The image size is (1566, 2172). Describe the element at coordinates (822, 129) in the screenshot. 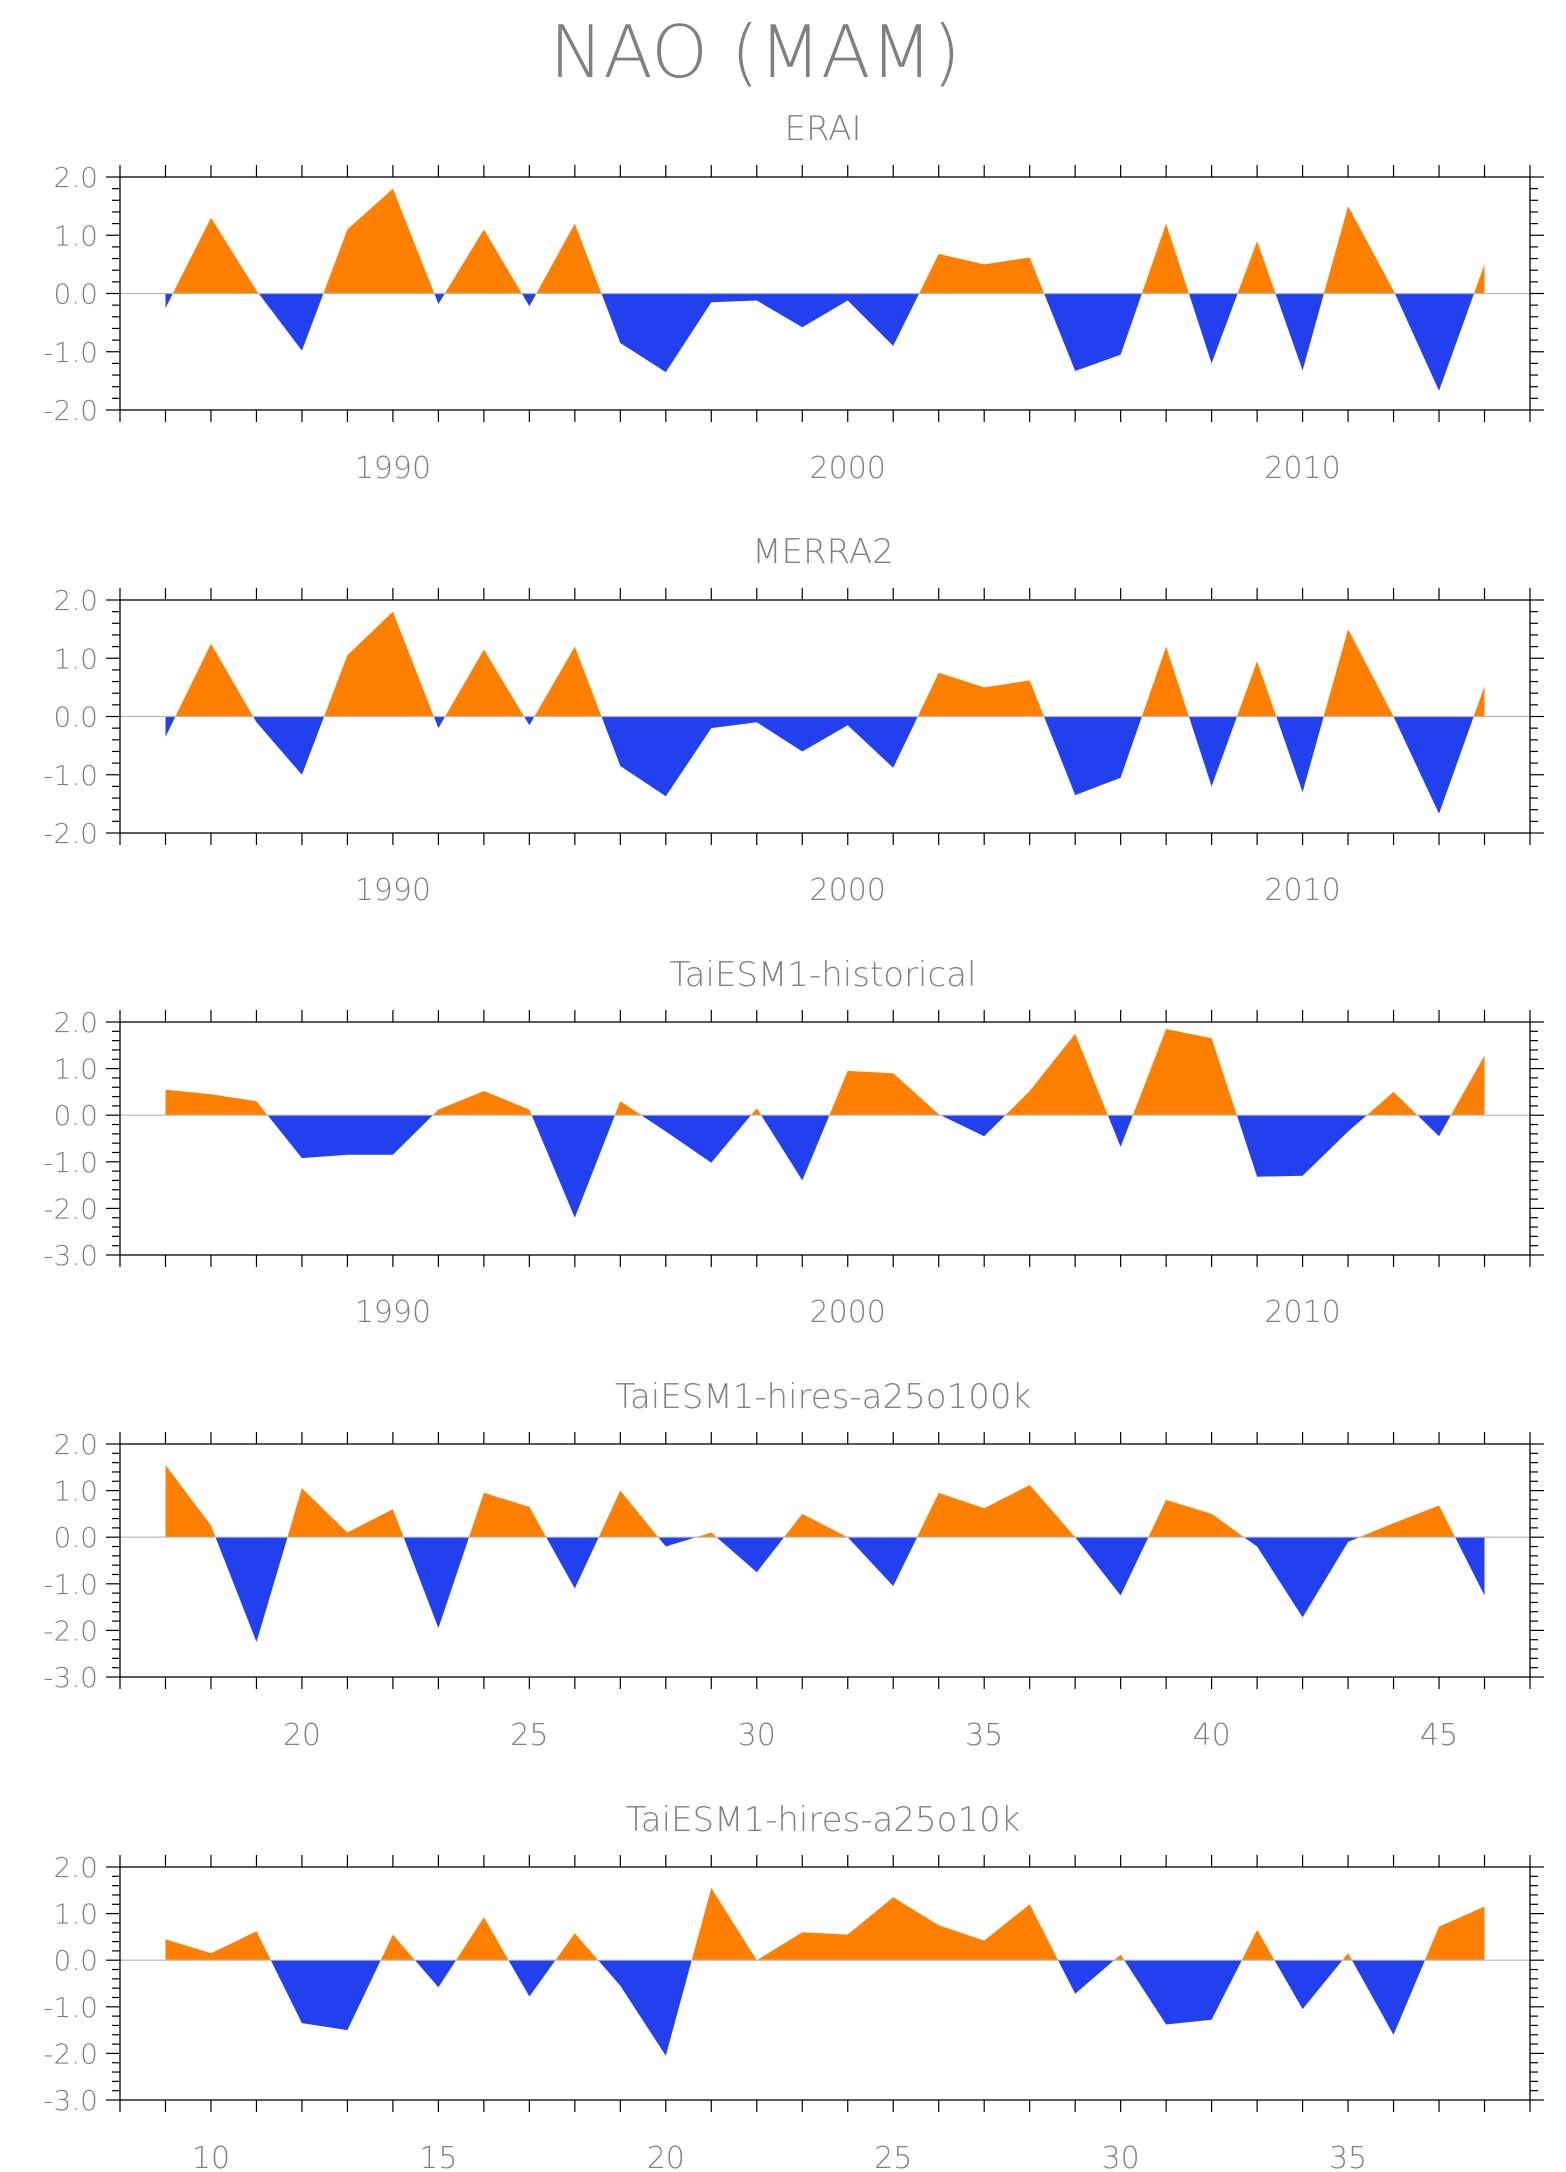

I see `panel-title: ERAI` at that location.